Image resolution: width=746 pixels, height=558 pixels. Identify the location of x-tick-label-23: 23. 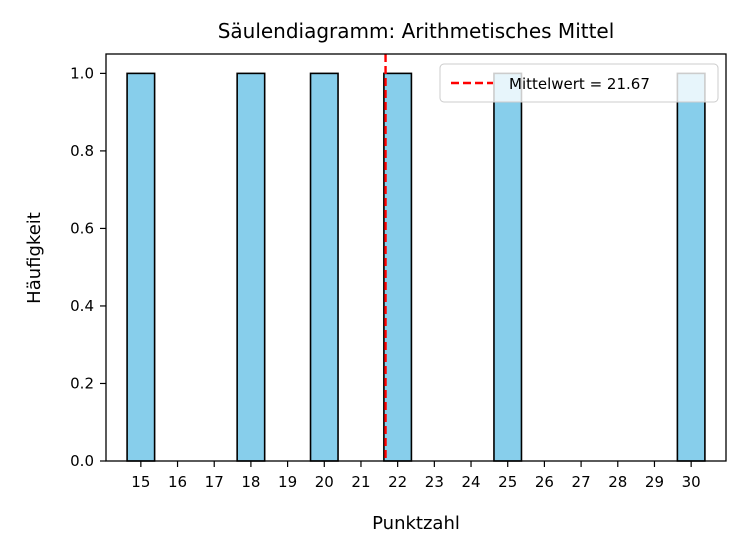
(434, 482).